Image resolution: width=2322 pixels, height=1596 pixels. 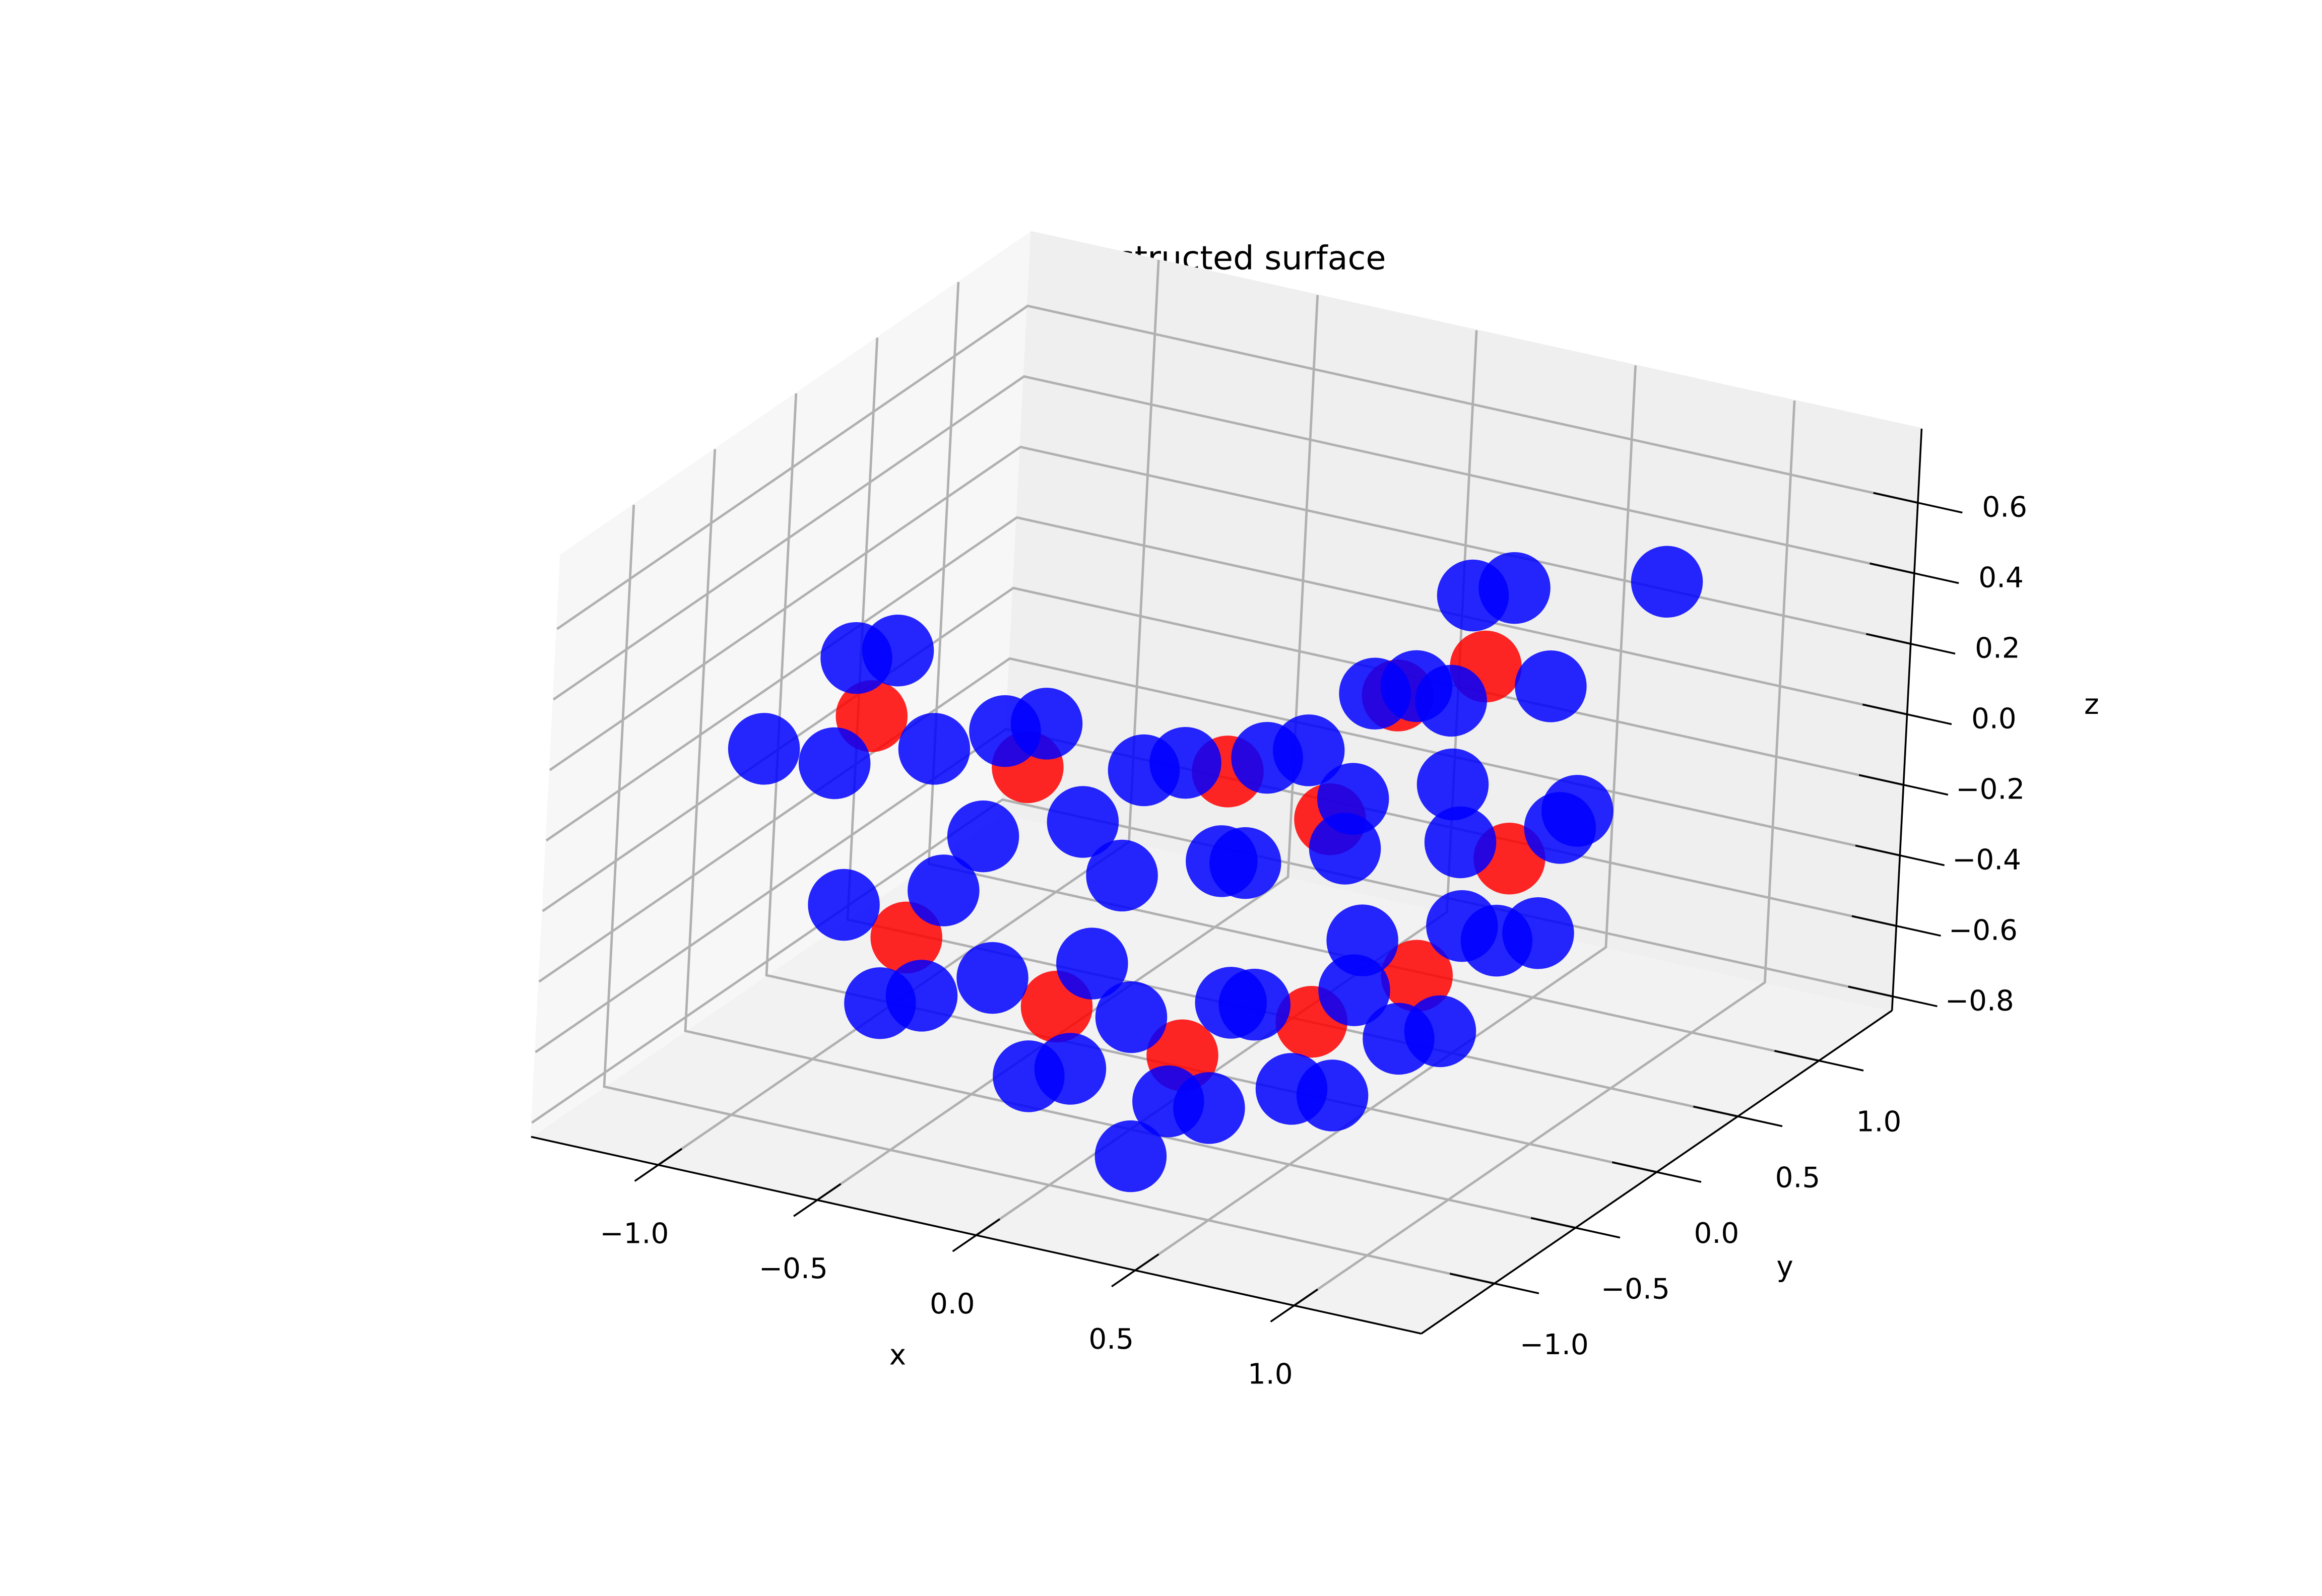 I want to click on z-axis-line, so click(x=1907, y=719).